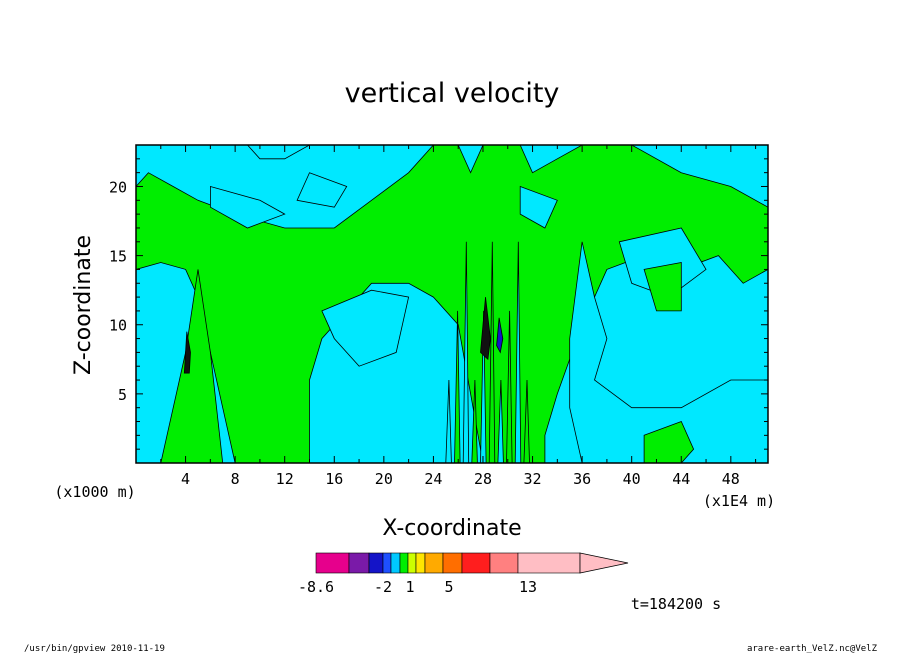  I want to click on colorbar-label: -2, so click(383, 587).